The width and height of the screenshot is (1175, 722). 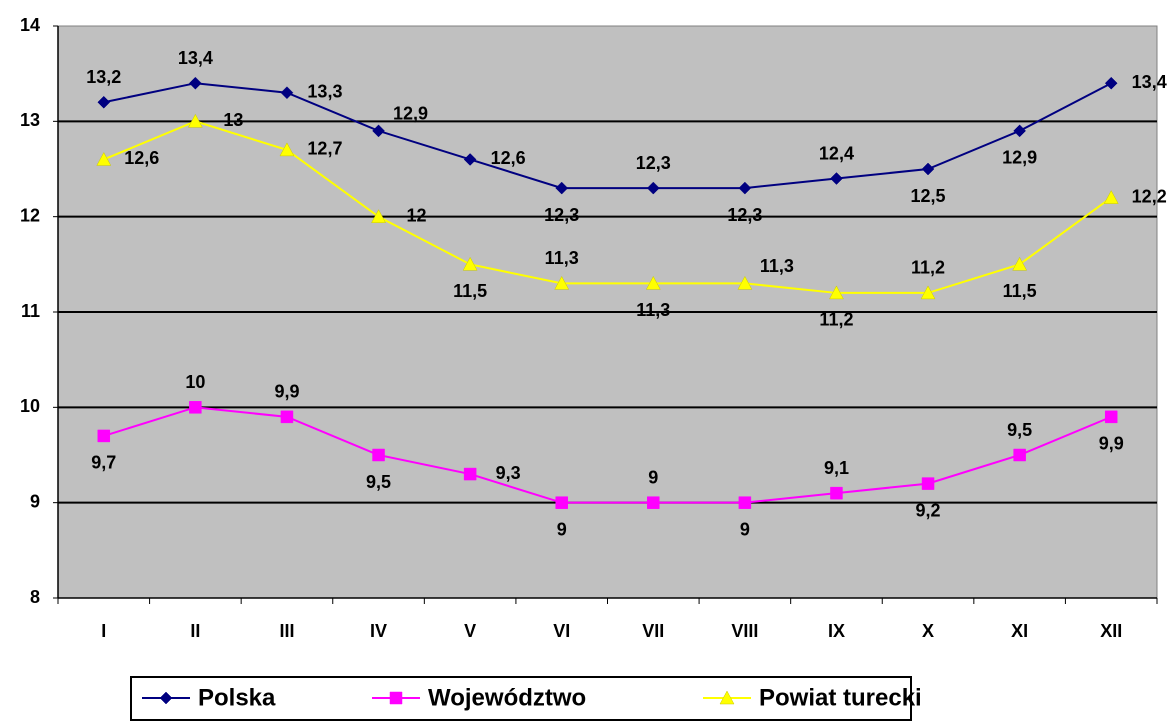 I want to click on x-tick-label: I, so click(x=103, y=631).